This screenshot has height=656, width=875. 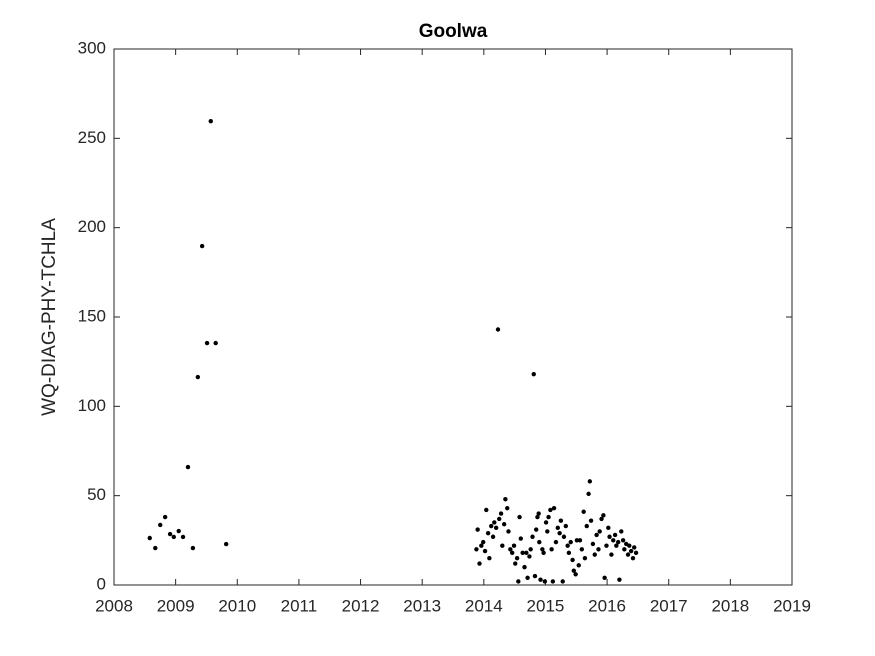 What do you see at coordinates (730, 605) in the screenshot?
I see `x-tick-label: 2018` at bounding box center [730, 605].